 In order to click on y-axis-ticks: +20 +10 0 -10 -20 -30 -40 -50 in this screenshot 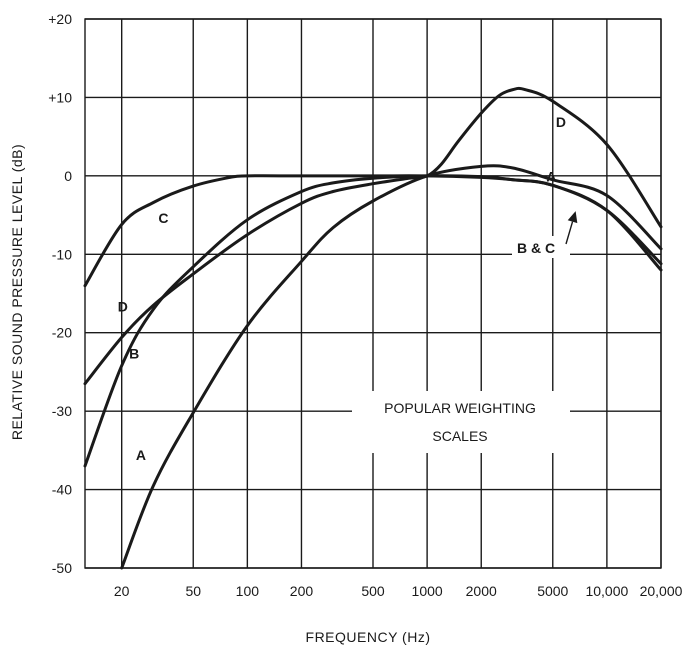, I will do `click(60, 293)`.